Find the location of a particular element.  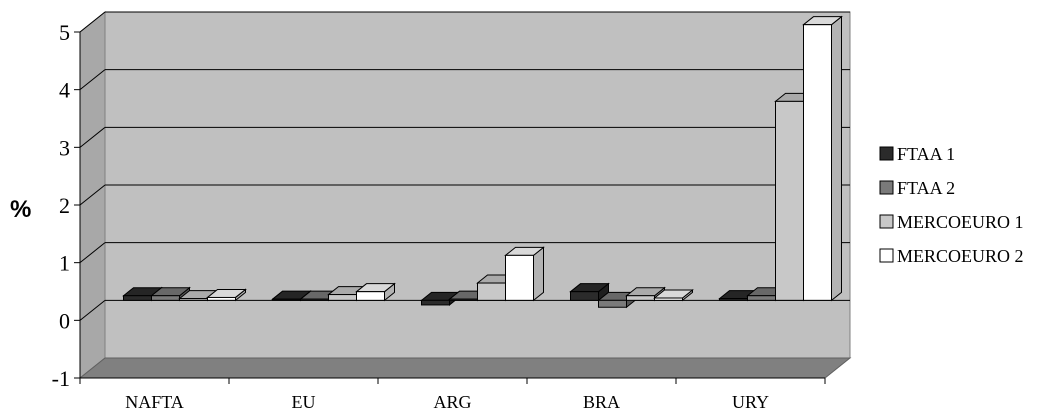

x-axis: NAFTA EU ARG BRA URY is located at coordinates (452, 394).